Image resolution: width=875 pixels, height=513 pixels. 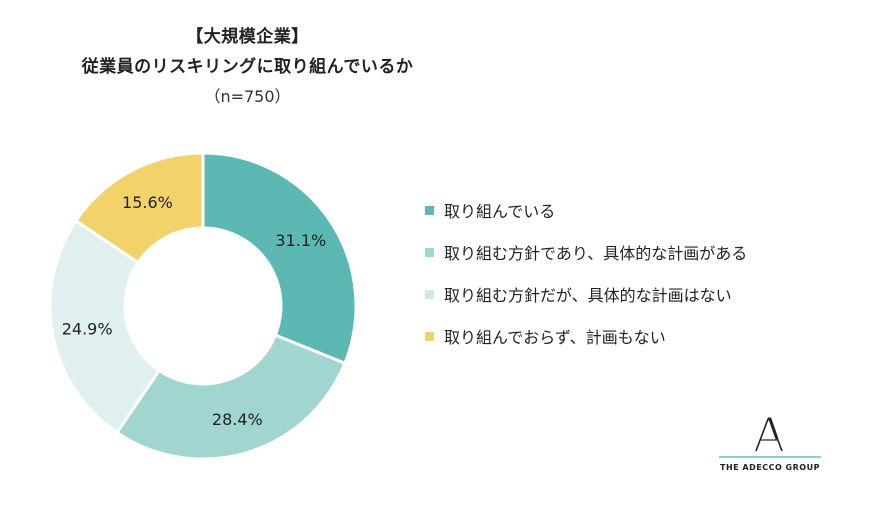 What do you see at coordinates (147, 202) in the screenshot?
I see `data-label-4: 15.6%` at bounding box center [147, 202].